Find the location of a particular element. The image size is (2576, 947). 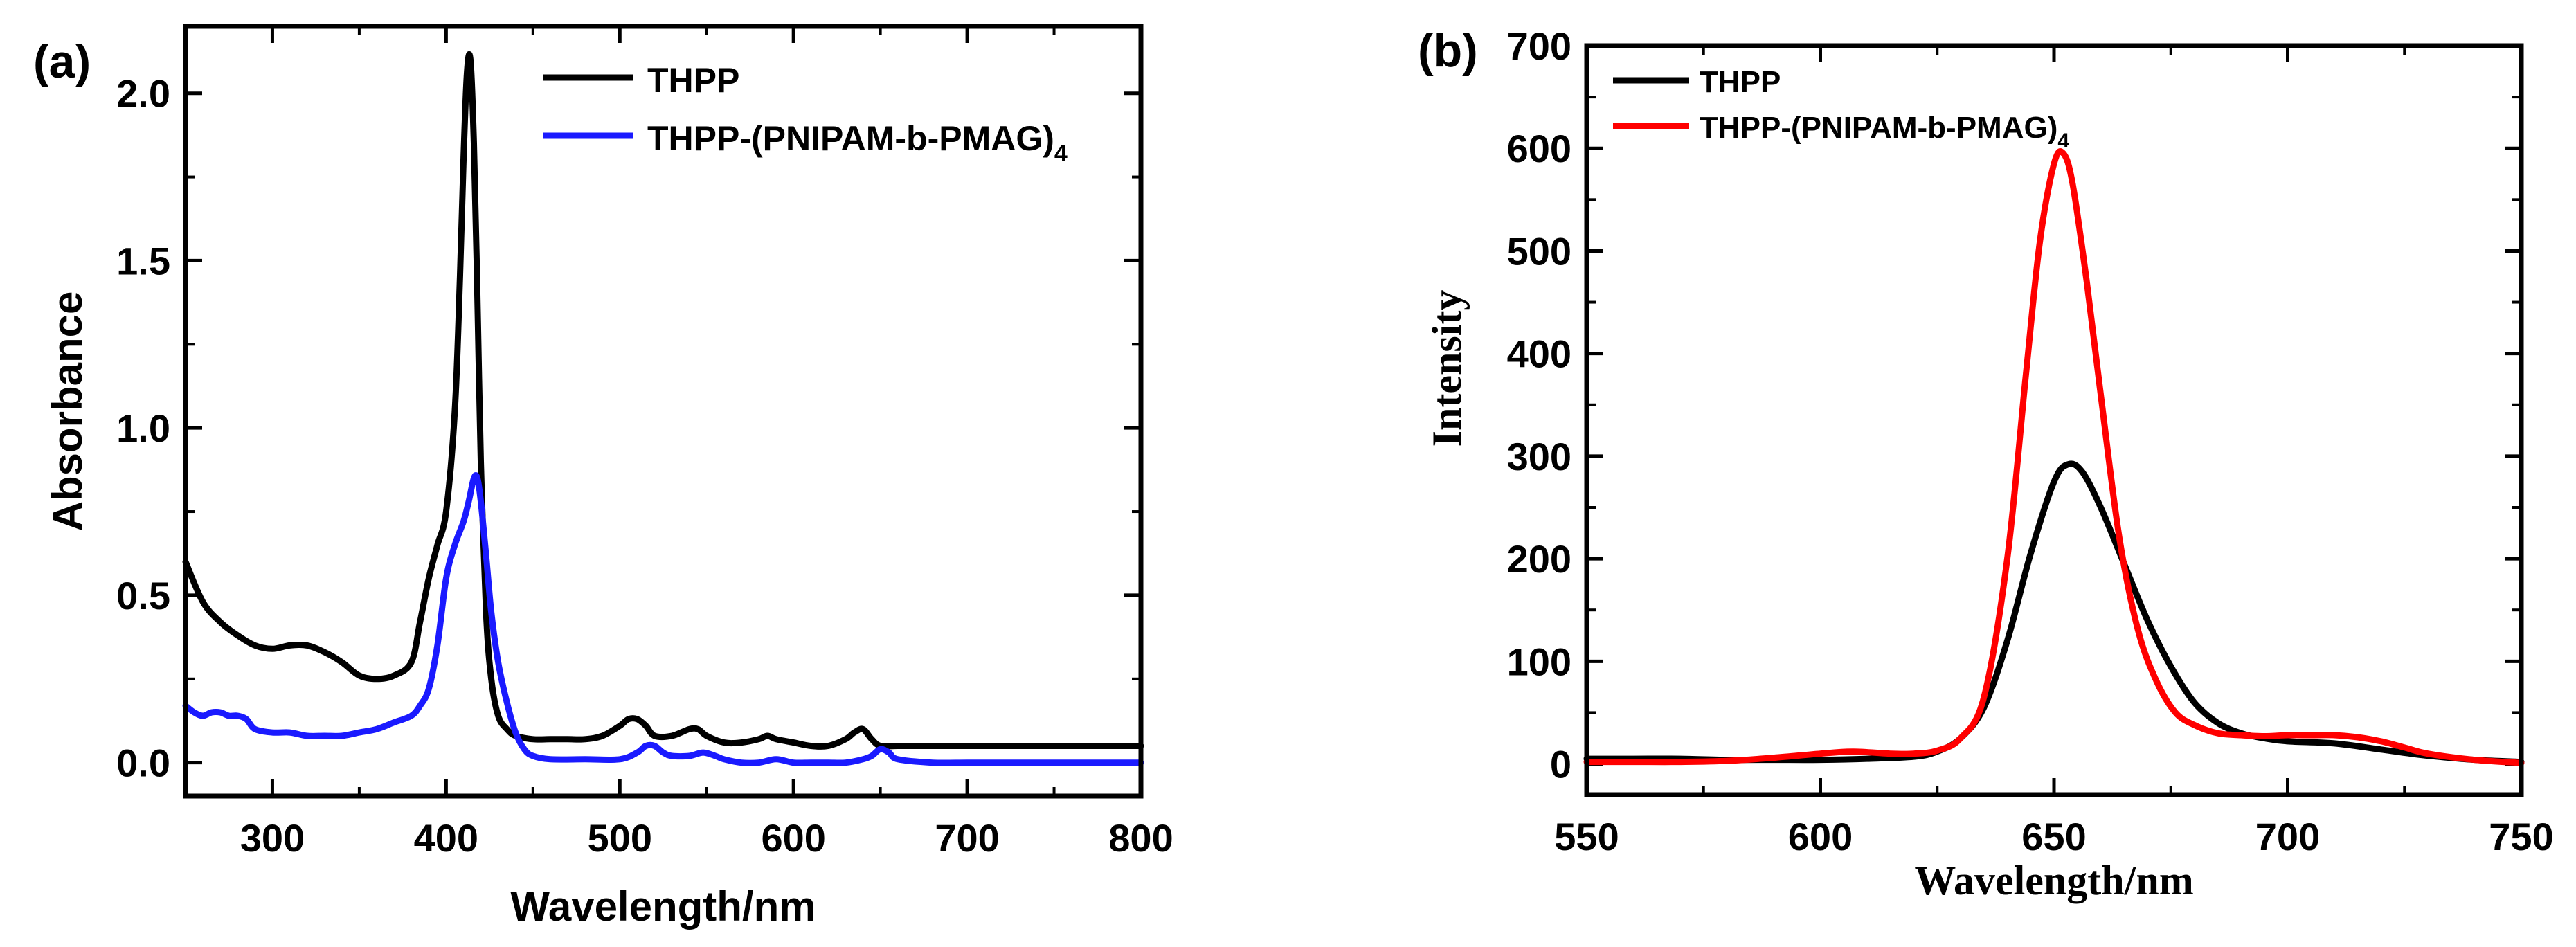

a-x-tick-label: 500 is located at coordinates (620, 838).